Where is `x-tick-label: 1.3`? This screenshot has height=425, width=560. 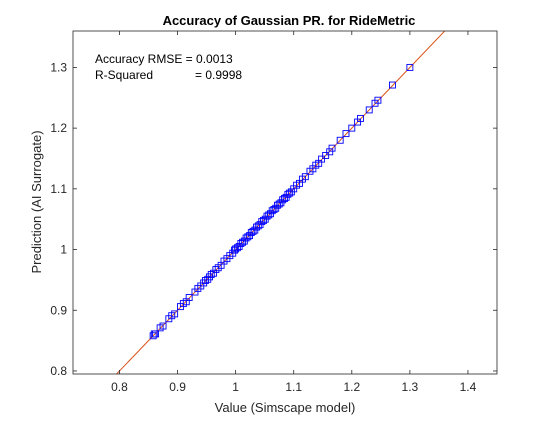 x-tick-label: 1.3 is located at coordinates (410, 387).